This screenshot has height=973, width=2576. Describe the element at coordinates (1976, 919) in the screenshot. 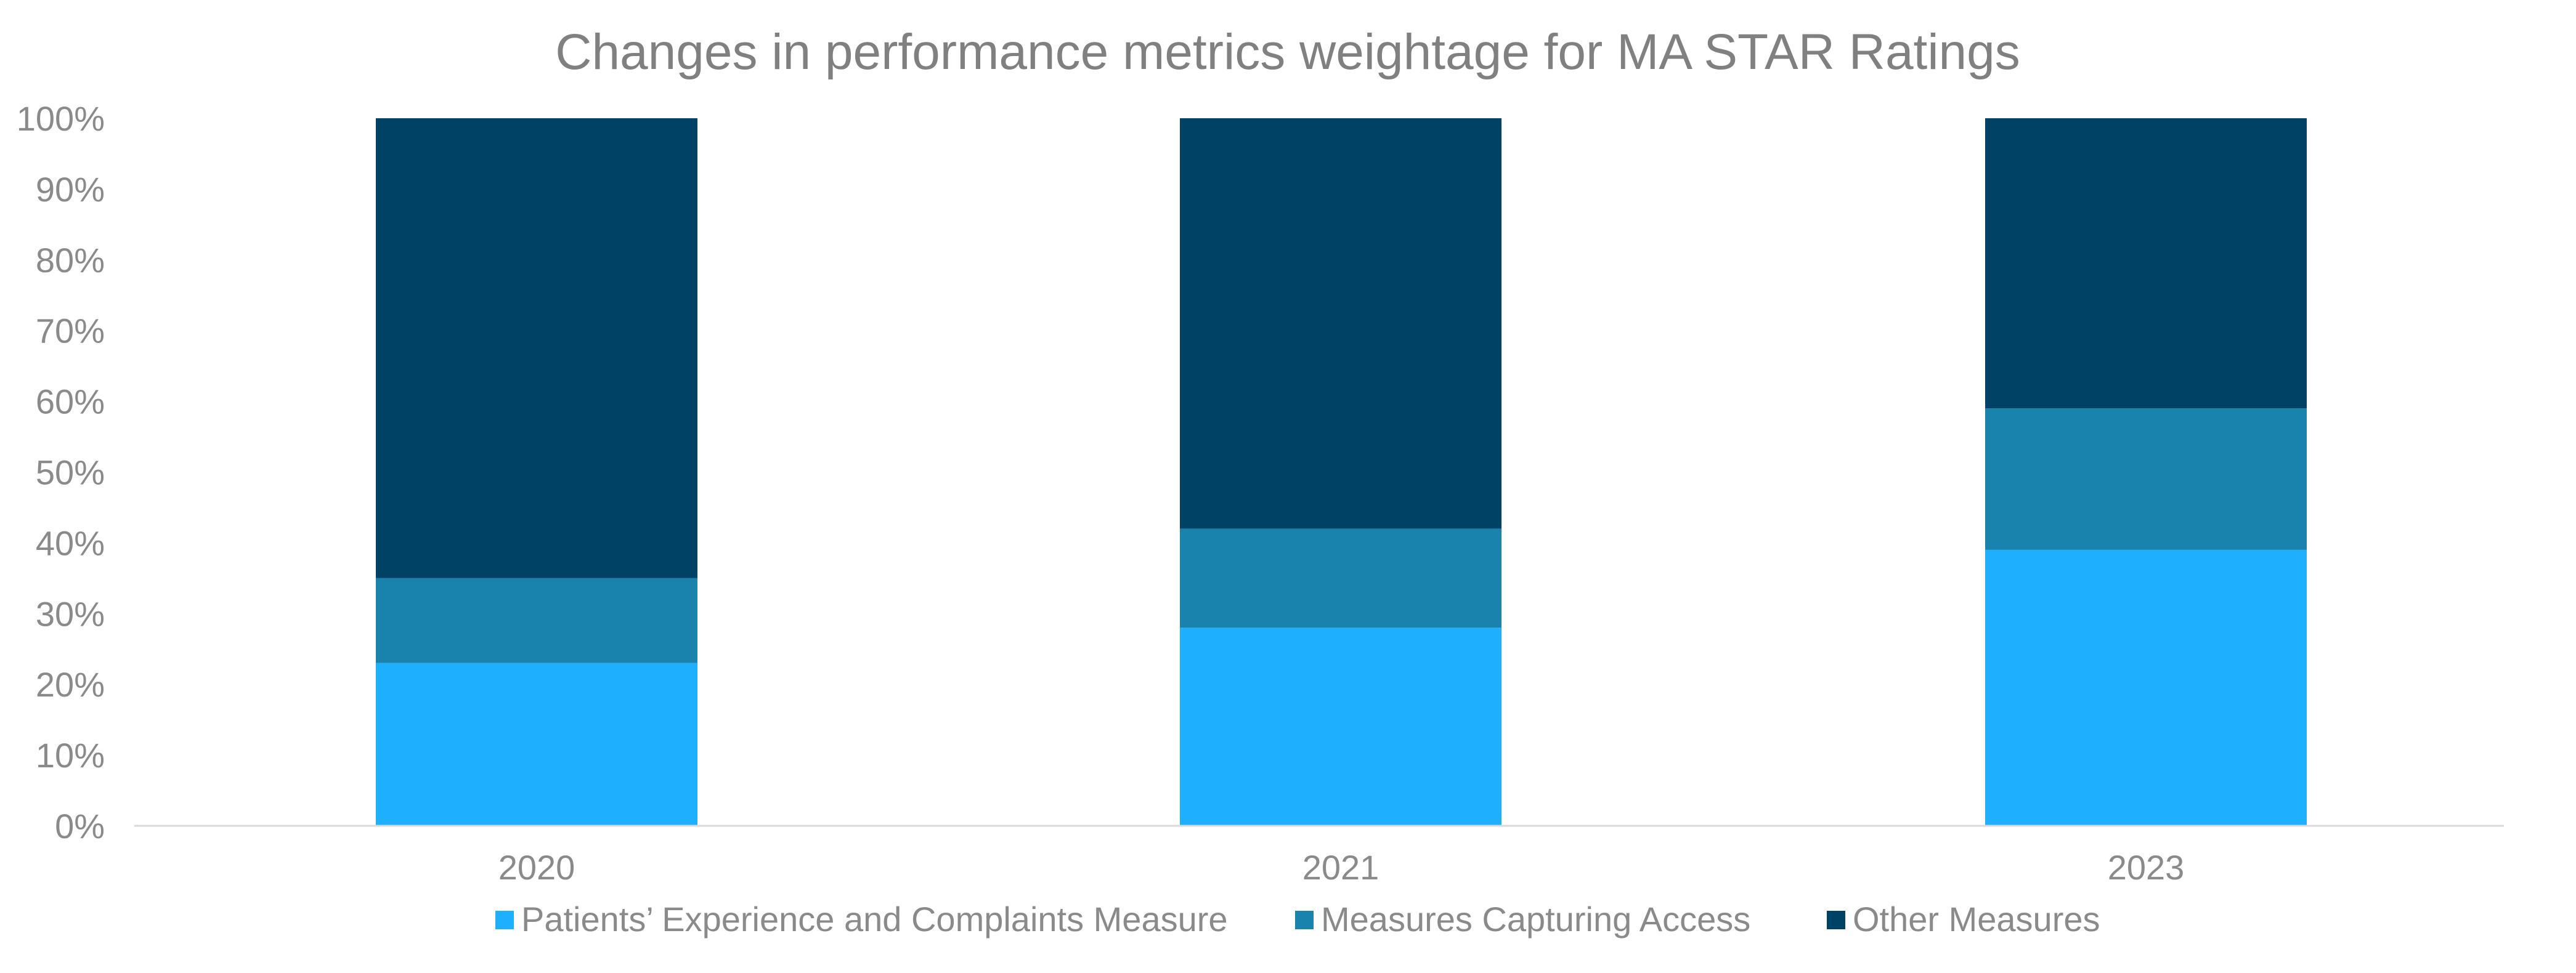

I see `legend-label: Other Measures` at that location.